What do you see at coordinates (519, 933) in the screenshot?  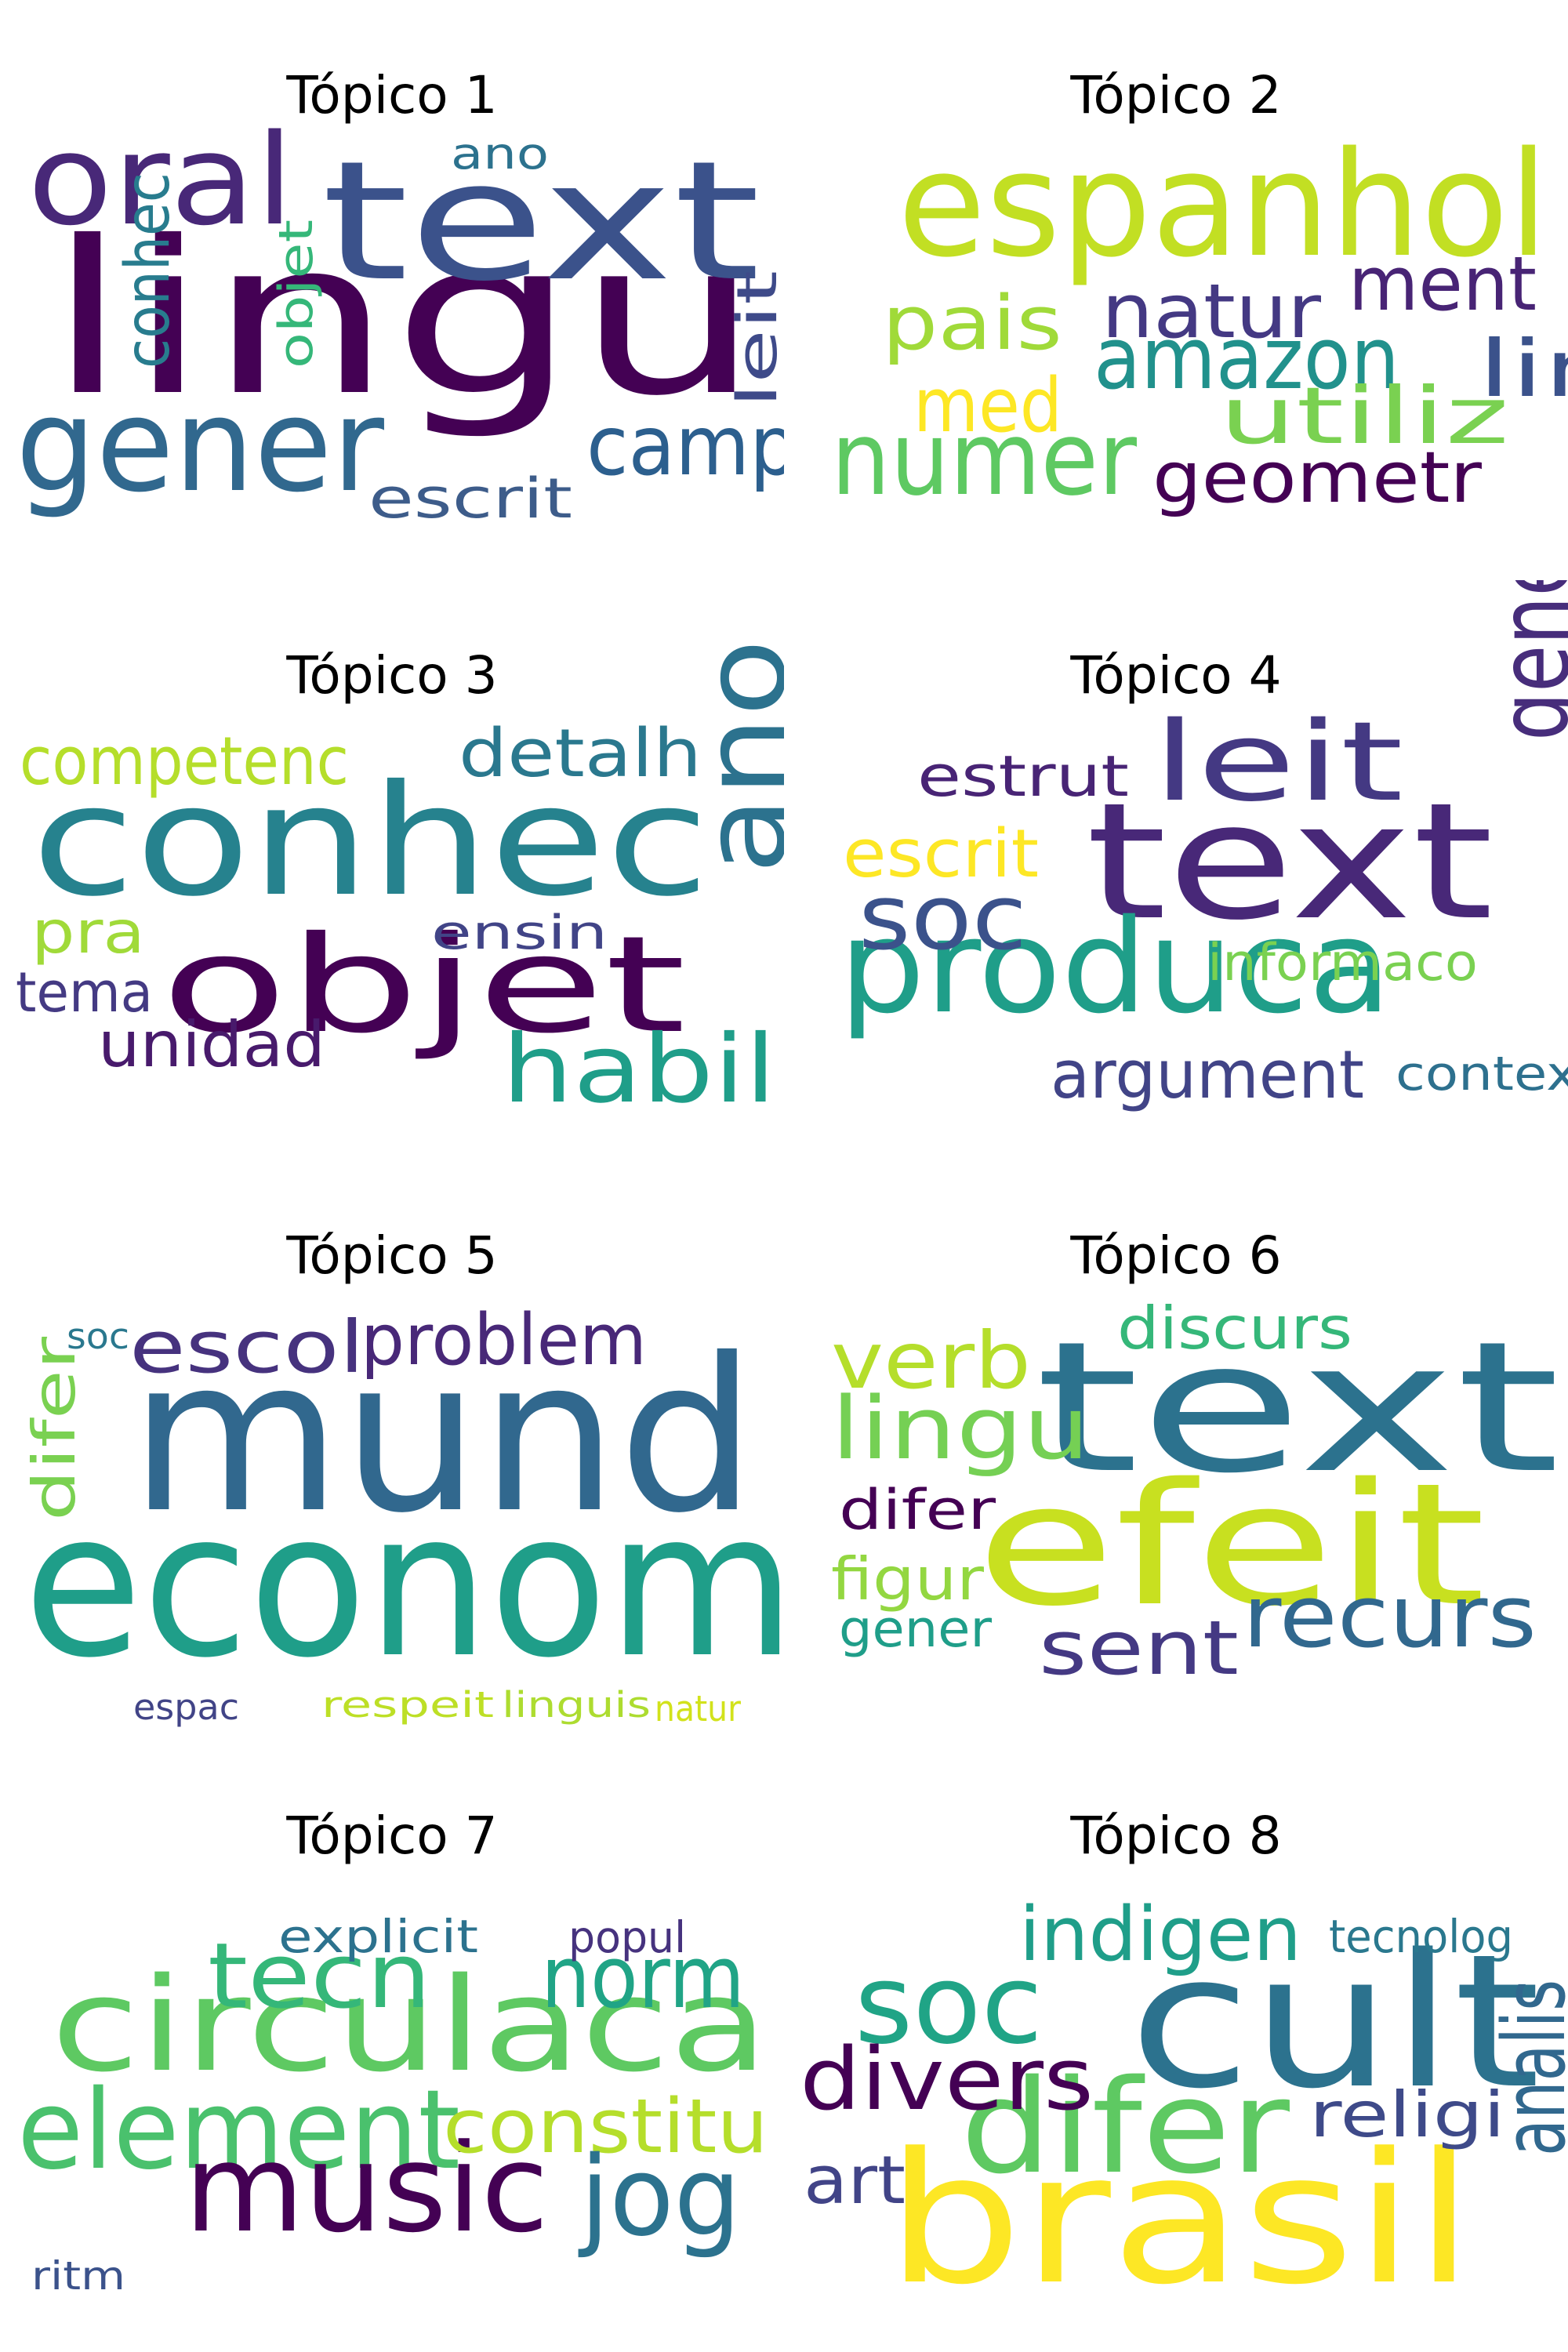 I see `word-ensin: ensin` at bounding box center [519, 933].